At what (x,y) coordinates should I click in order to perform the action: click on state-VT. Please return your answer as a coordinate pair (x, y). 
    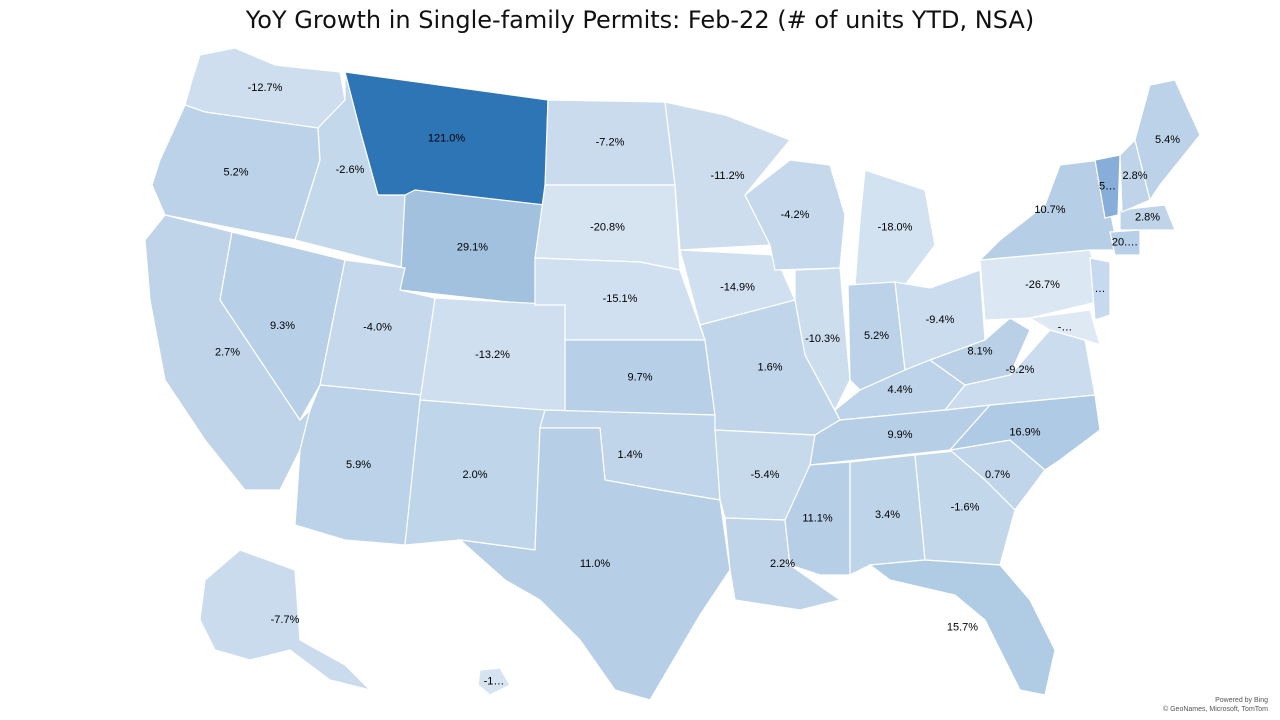
    Looking at the image, I should click on (1107, 186).